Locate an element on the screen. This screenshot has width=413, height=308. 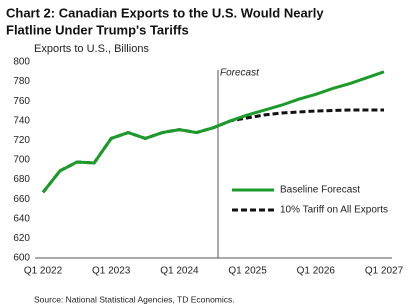
x-tick-label: Q1 2024 is located at coordinates (179, 271).